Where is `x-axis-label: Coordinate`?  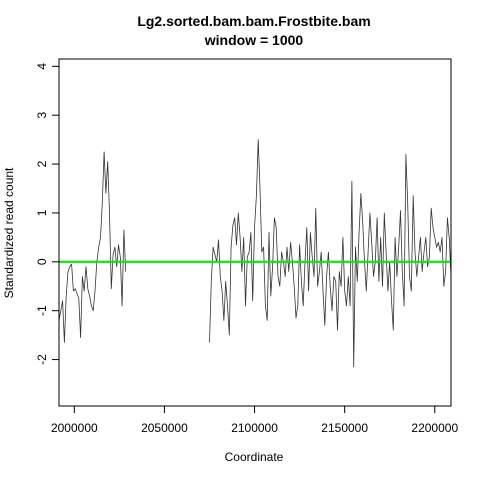 x-axis-label: Coordinate is located at coordinates (254, 457).